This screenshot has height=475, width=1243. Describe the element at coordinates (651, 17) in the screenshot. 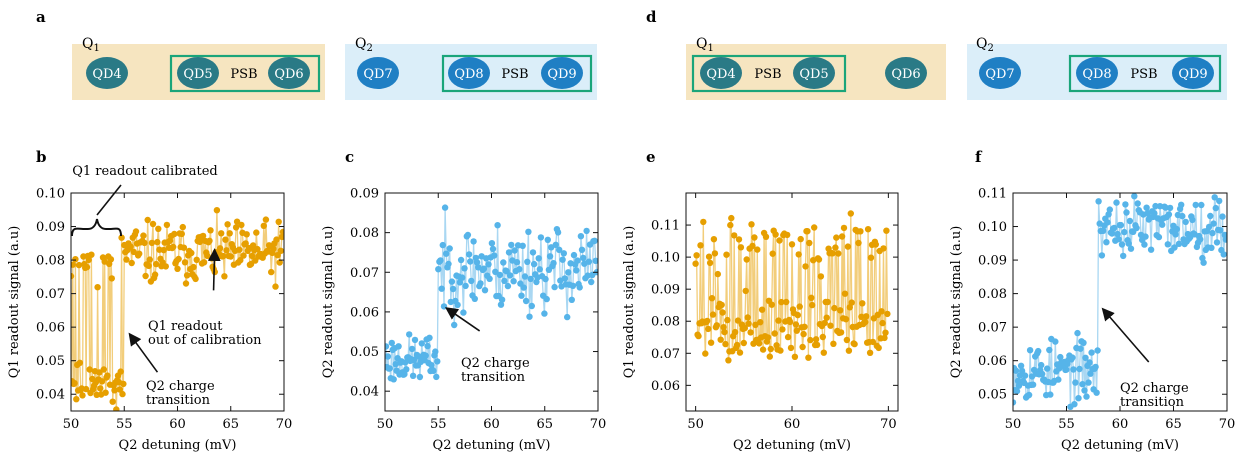

I see `panel-label-d: d` at that location.